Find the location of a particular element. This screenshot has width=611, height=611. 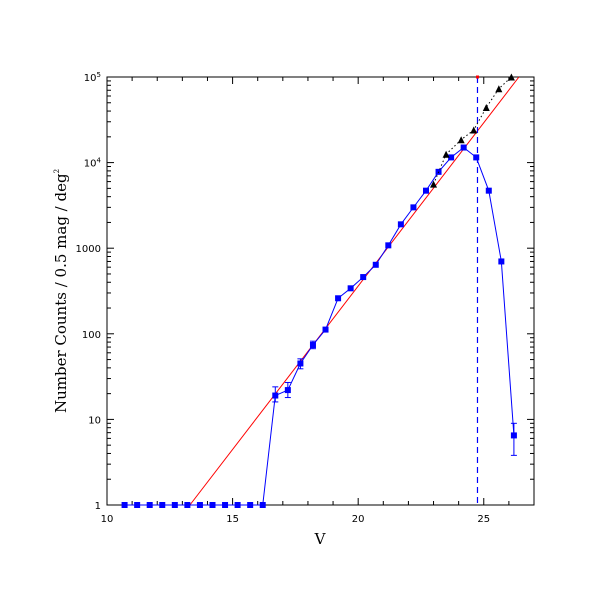

x-axis-title: V is located at coordinates (320, 539).